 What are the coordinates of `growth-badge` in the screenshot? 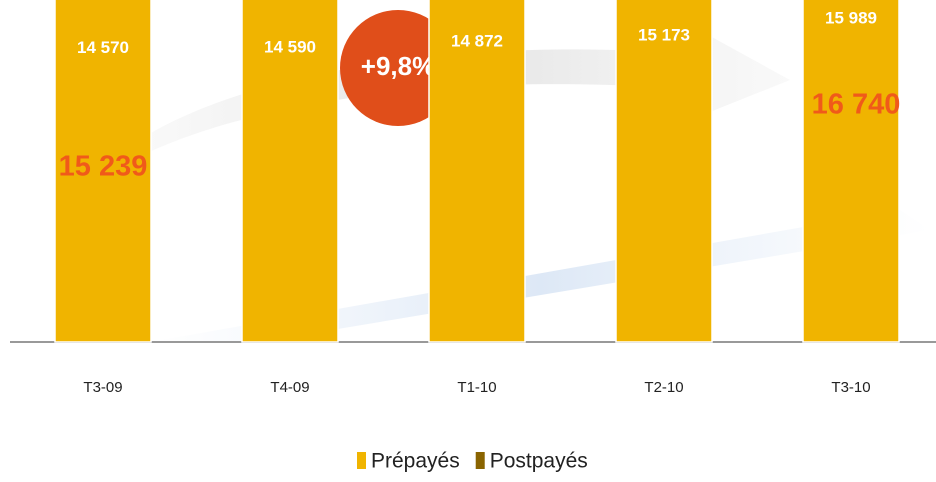 It's located at (398, 68).